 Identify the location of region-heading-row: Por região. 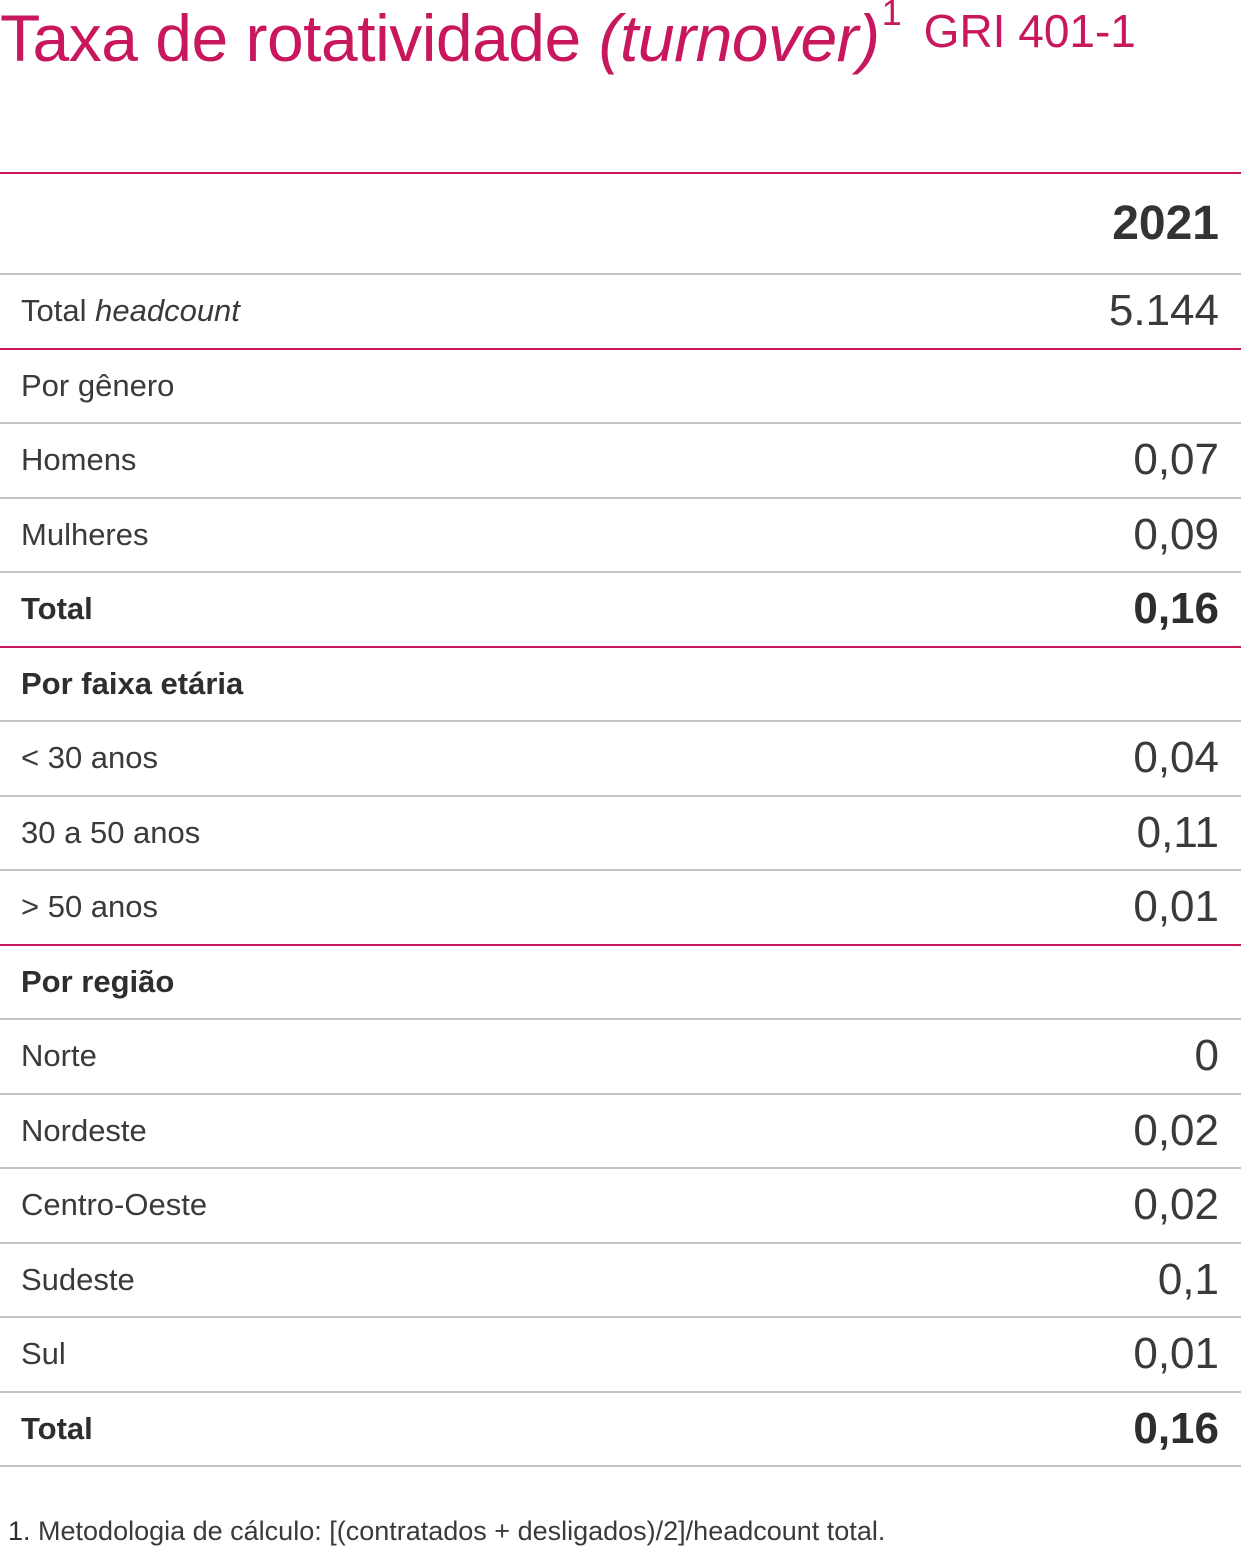
(620, 982).